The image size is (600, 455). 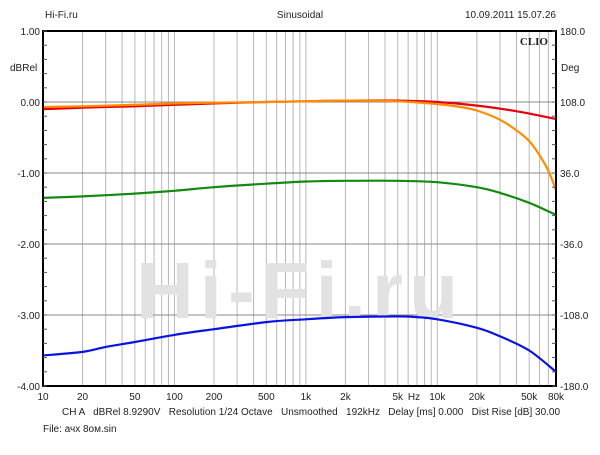 I want to click on footer-file: File: ачх 8ом.sin, so click(x=80, y=429).